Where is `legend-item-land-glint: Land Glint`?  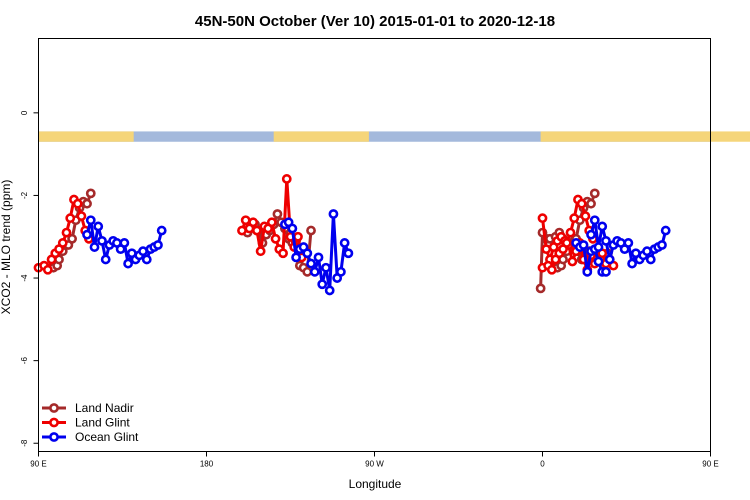
legend-item-land-glint: Land Glint is located at coordinates (86, 423).